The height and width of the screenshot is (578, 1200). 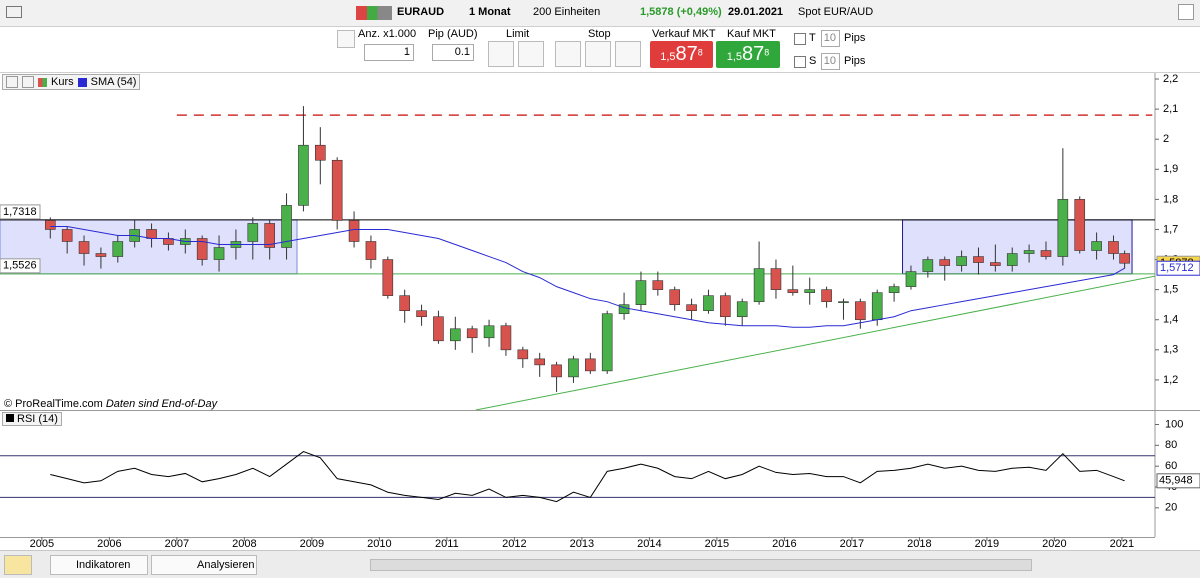 What do you see at coordinates (812, 38) in the screenshot?
I see `t-label: T` at bounding box center [812, 38].